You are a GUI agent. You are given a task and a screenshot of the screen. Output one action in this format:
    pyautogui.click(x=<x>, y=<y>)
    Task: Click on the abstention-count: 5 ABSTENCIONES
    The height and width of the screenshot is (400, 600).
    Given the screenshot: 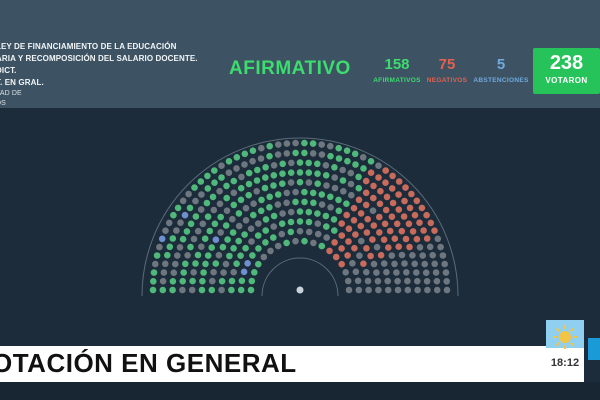 What is the action you would take?
    pyautogui.click(x=501, y=70)
    